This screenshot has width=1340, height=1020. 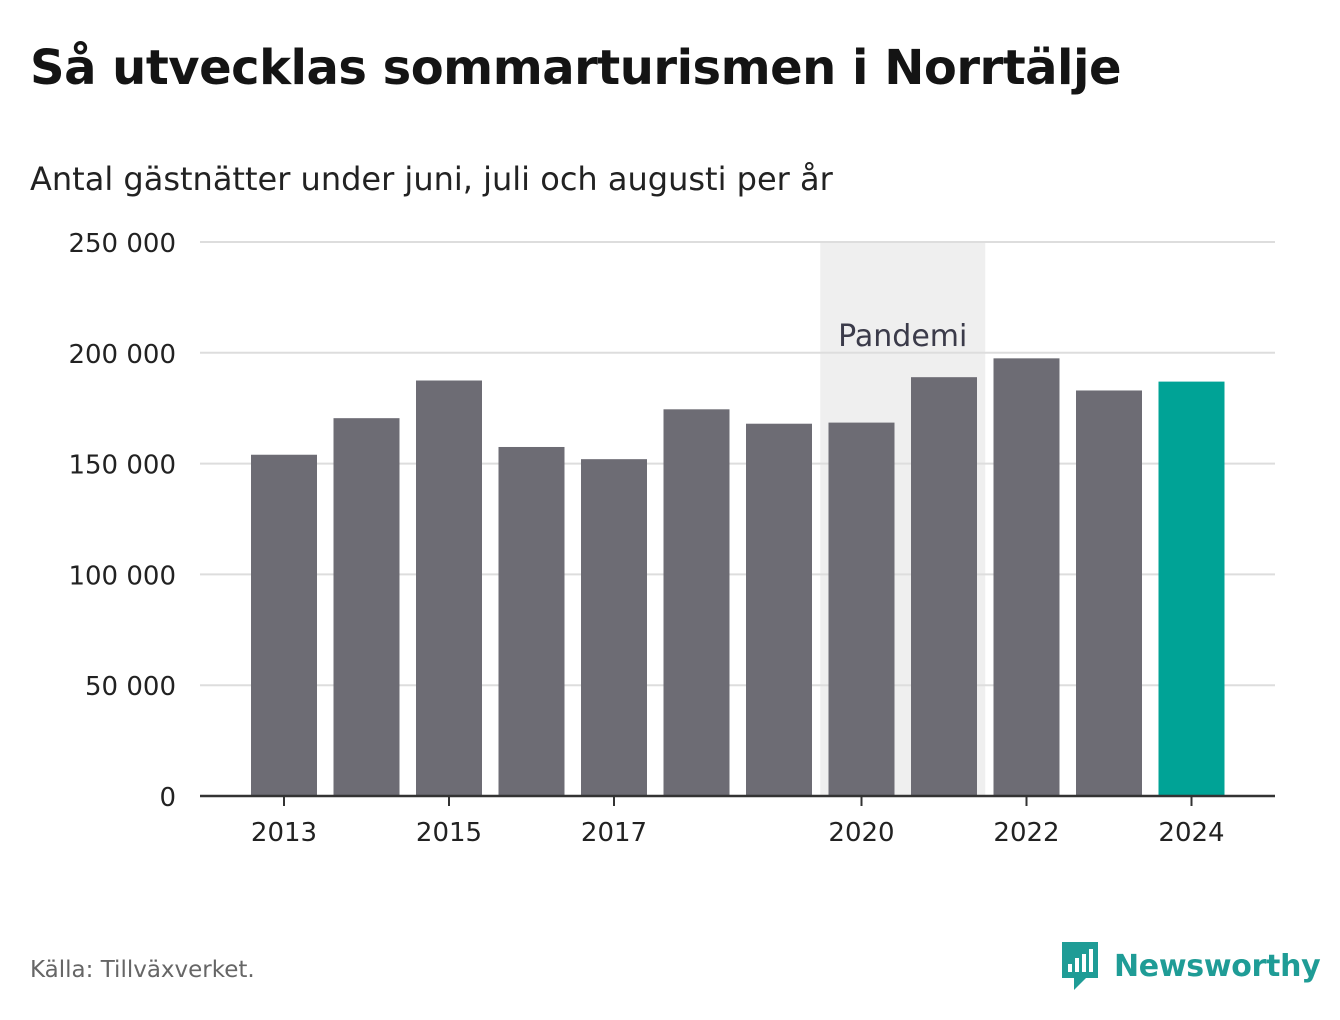 What do you see at coordinates (531, 621) in the screenshot?
I see `bar-2016` at bounding box center [531, 621].